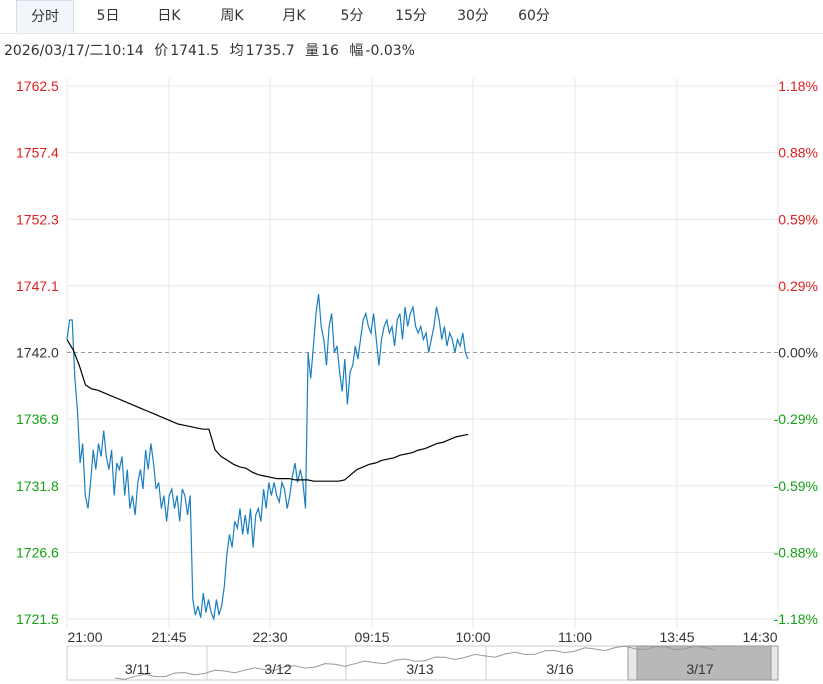  Describe the element at coordinates (37, 286) in the screenshot. I see `y-tick-label: 1747.1` at that location.